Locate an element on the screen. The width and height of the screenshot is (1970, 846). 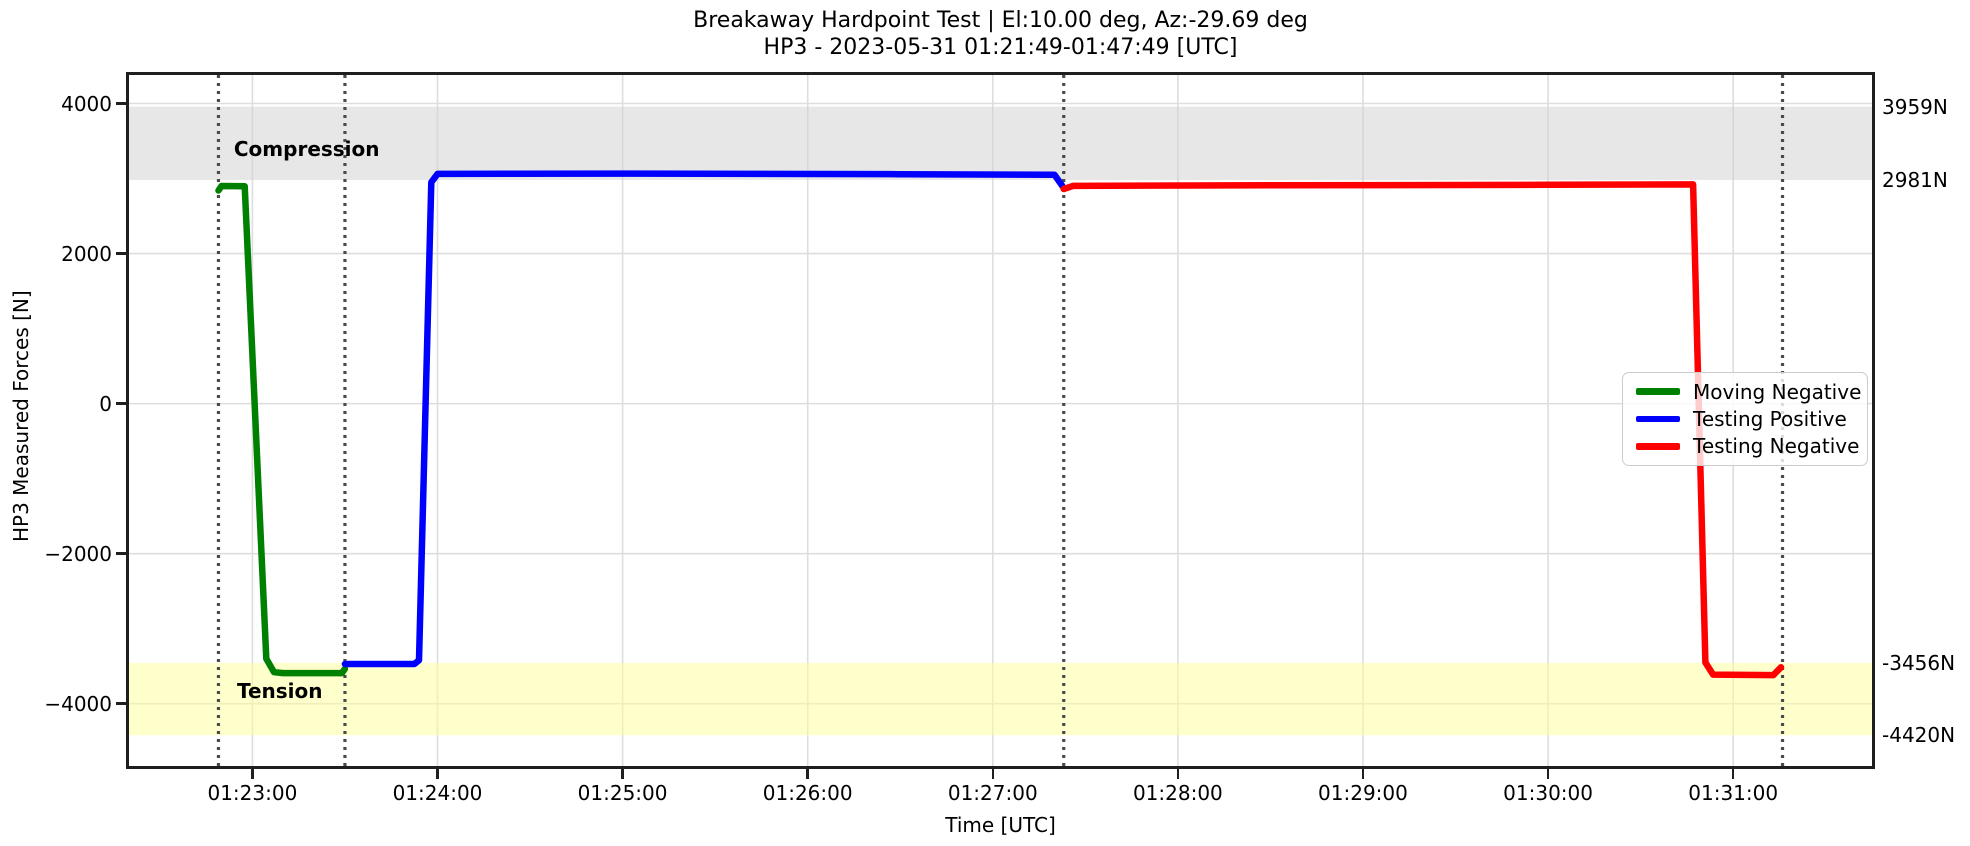
x-tick-label: 01:27:00 is located at coordinates (992, 793).